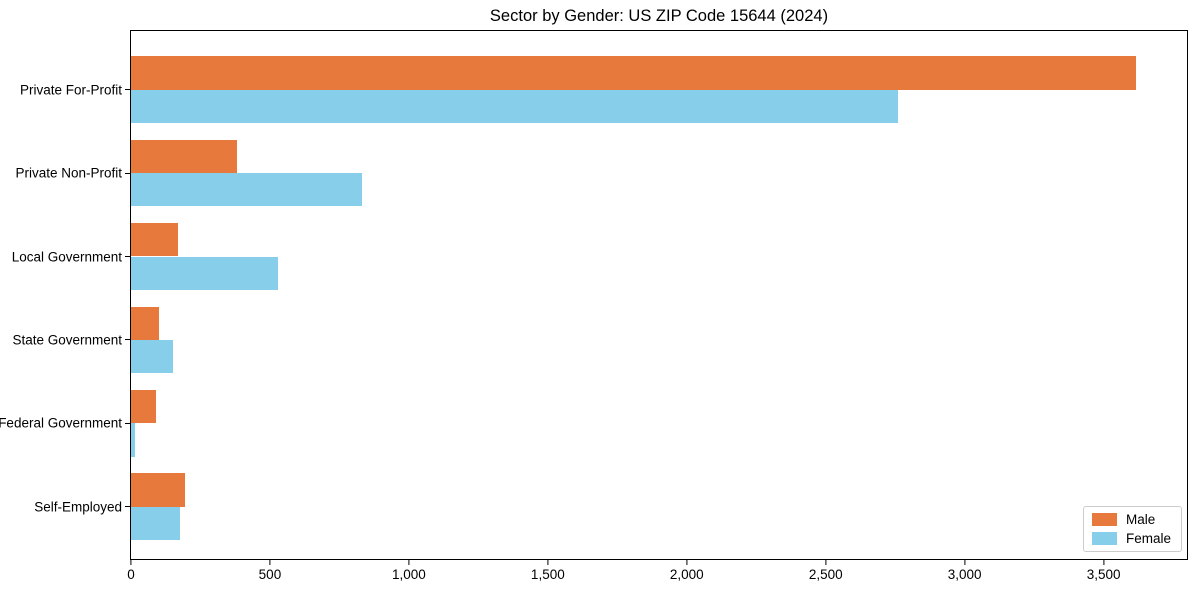 The image size is (1200, 600). I want to click on x-axis-tick-label: 3,000, so click(964, 574).